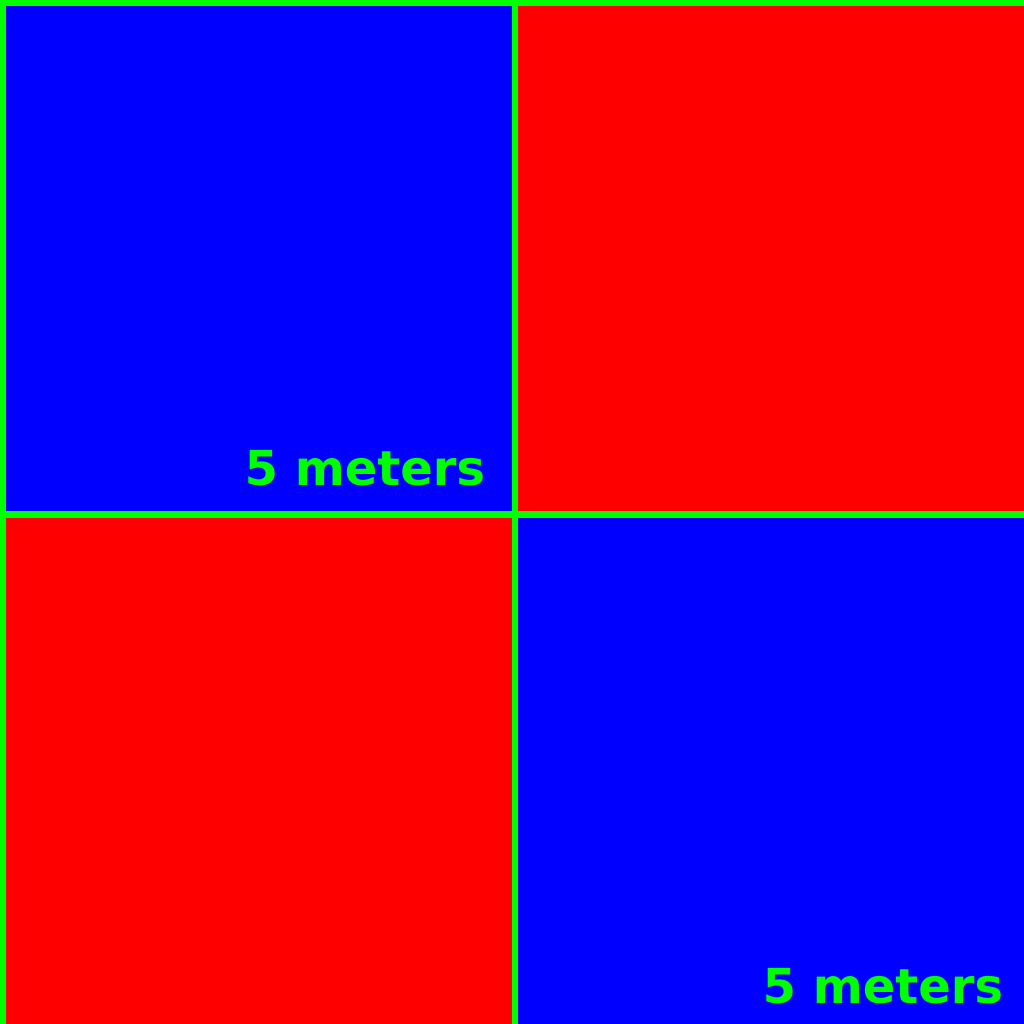 The height and width of the screenshot is (1024, 1024). What do you see at coordinates (364, 469) in the screenshot?
I see `scale-label-top-left: 5 meters` at bounding box center [364, 469].